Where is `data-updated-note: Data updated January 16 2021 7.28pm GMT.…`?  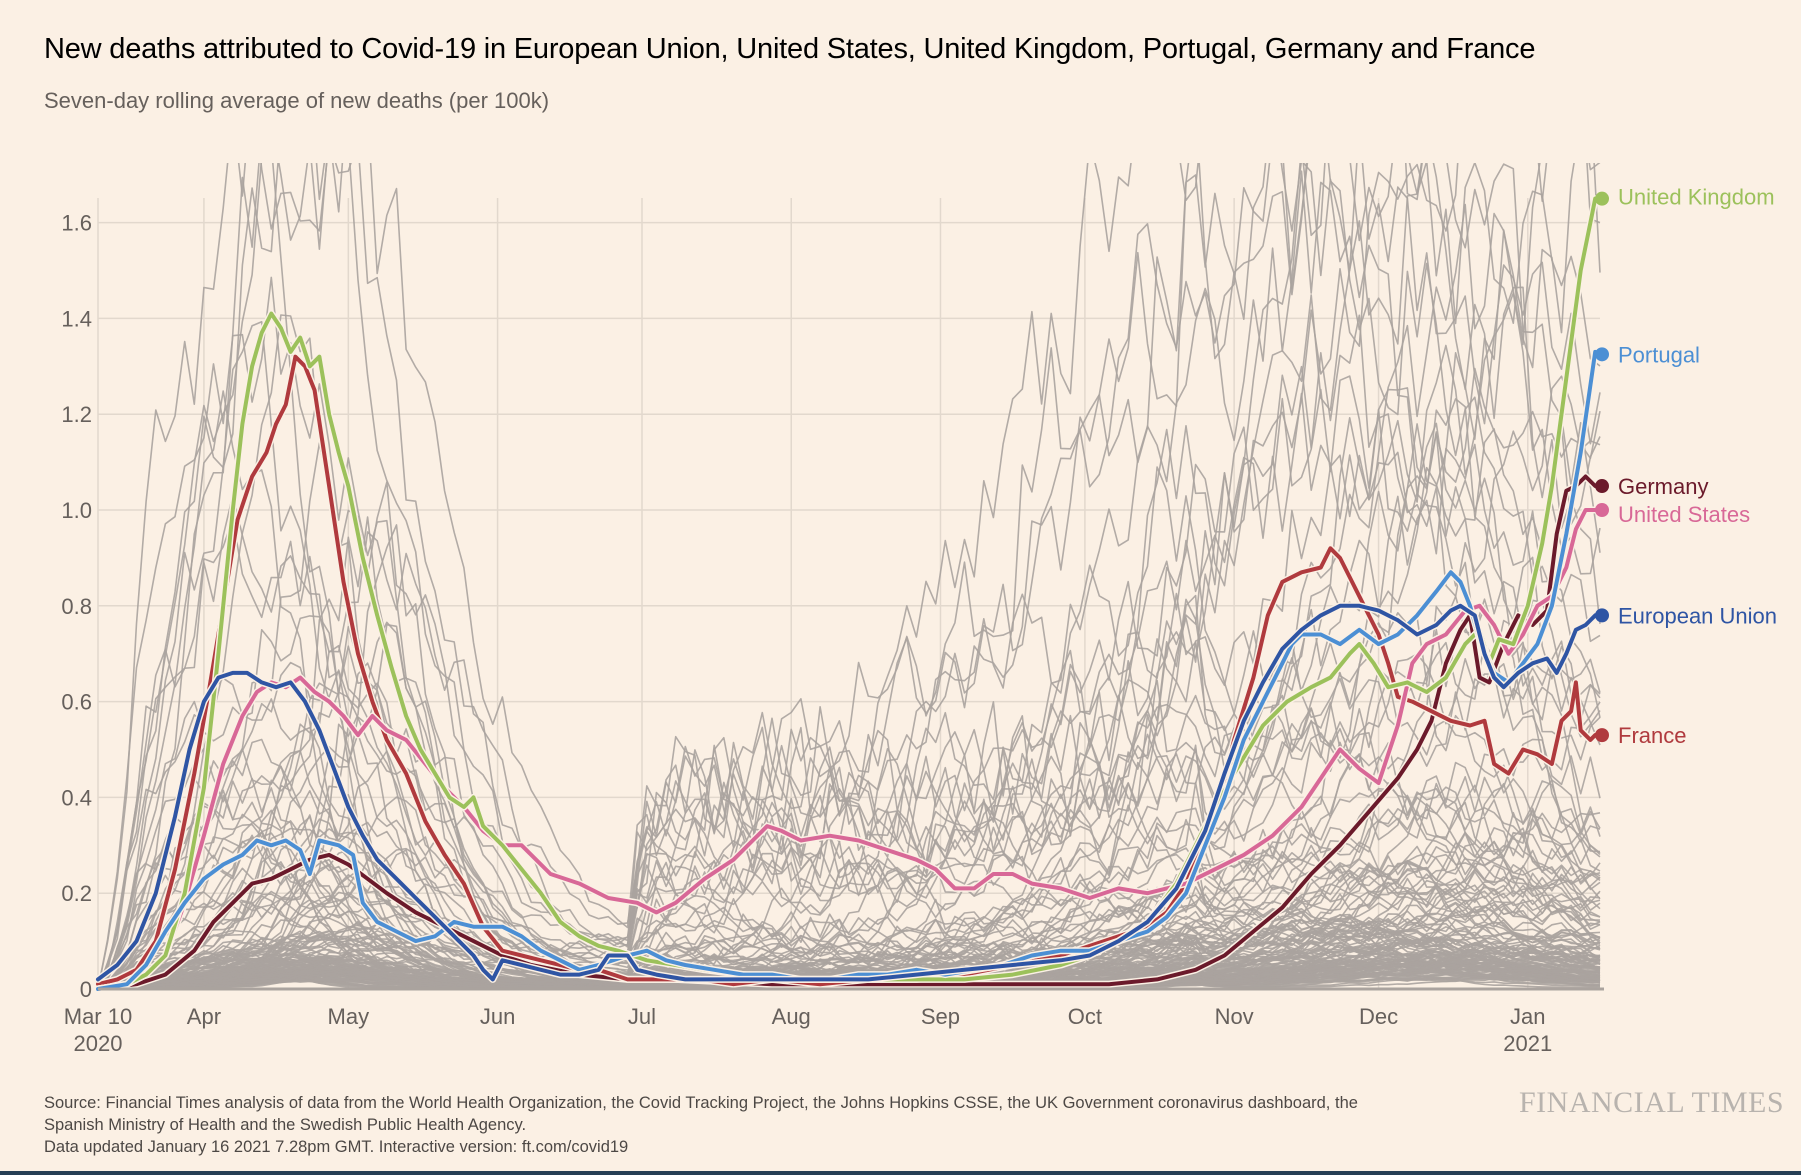 data-updated-note: Data updated January 16 2021 7.28pm GMT.… is located at coordinates (336, 1147).